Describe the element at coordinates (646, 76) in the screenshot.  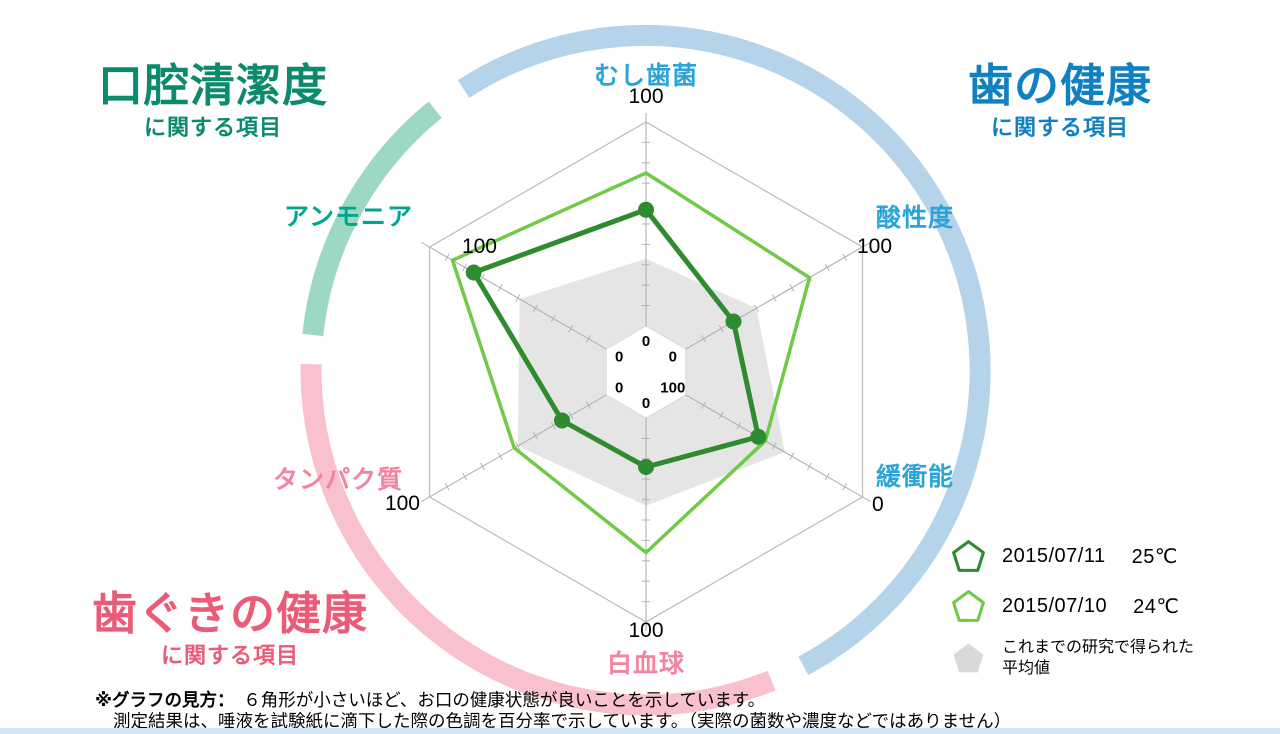
I see `axis-label-cavity-bacteria: むし歯菌` at that location.